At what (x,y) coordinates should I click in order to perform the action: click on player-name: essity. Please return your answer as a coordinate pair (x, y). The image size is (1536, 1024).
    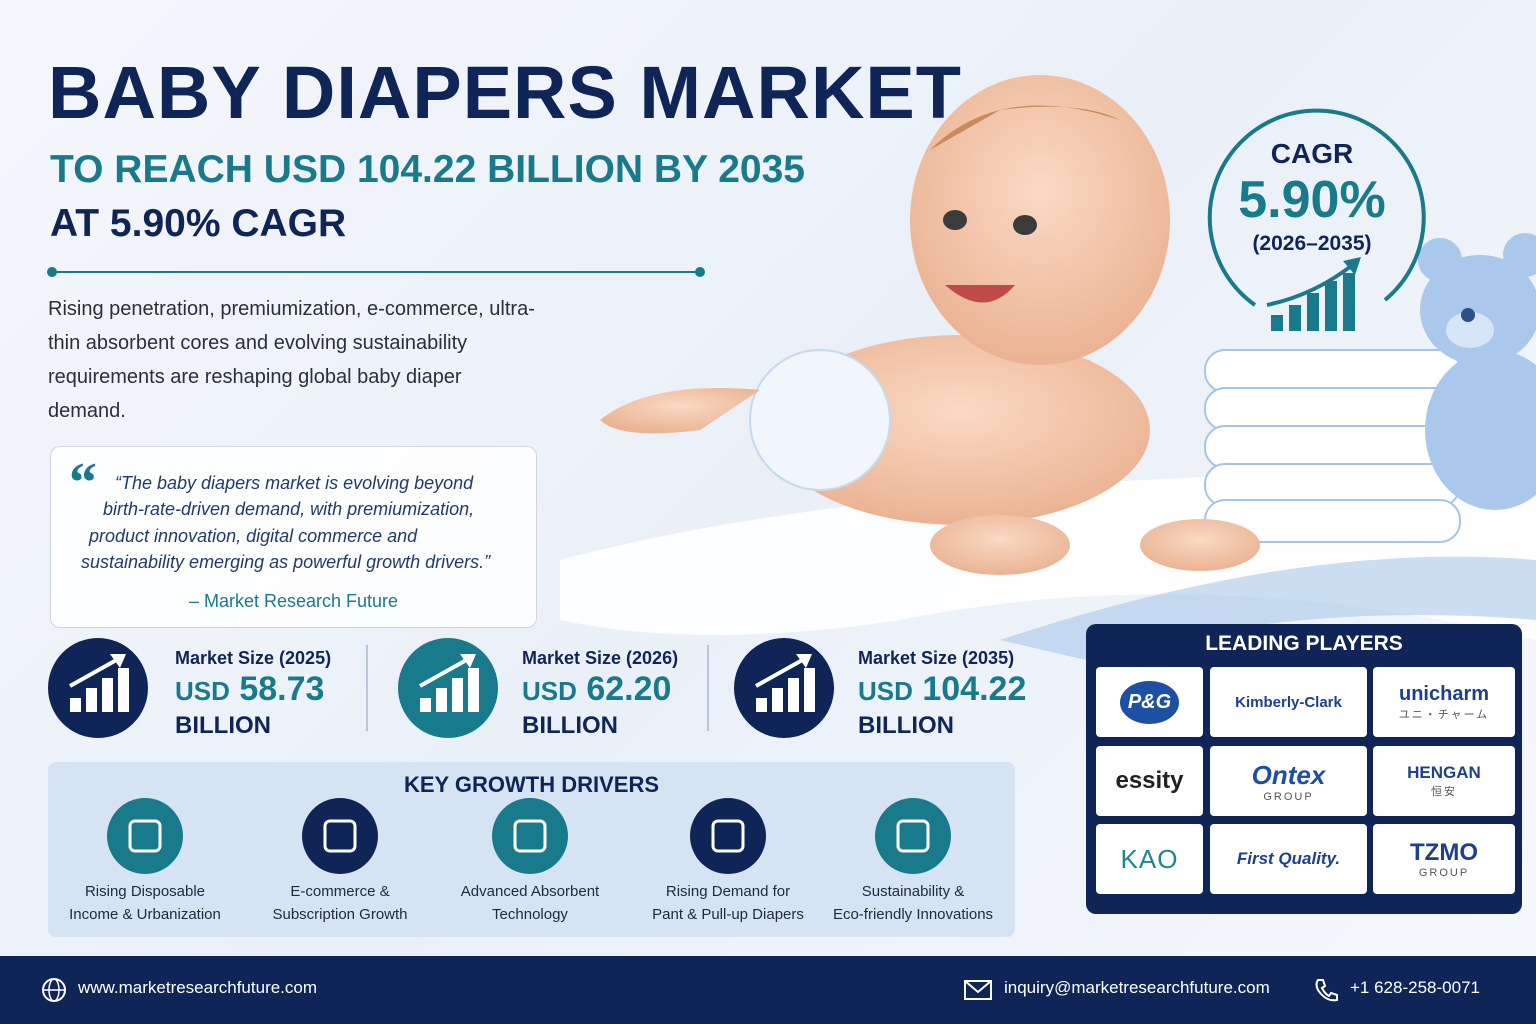
    Looking at the image, I should click on (1149, 780).